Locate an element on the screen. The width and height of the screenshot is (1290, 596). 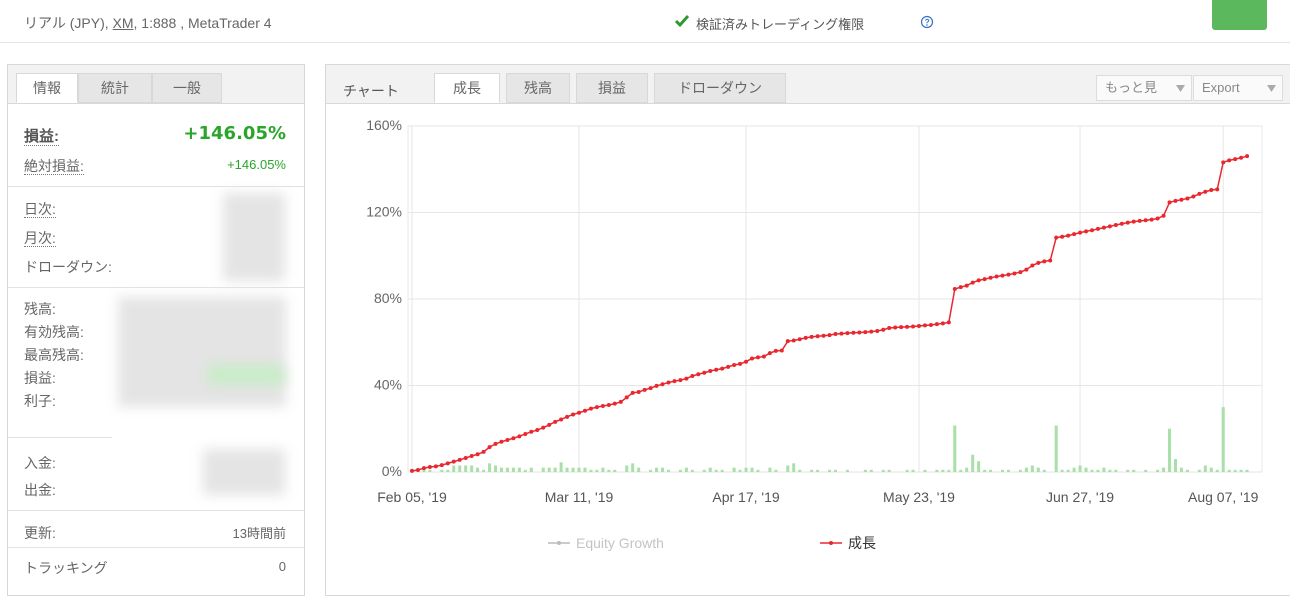
help-icon is located at coordinates (927, 22).